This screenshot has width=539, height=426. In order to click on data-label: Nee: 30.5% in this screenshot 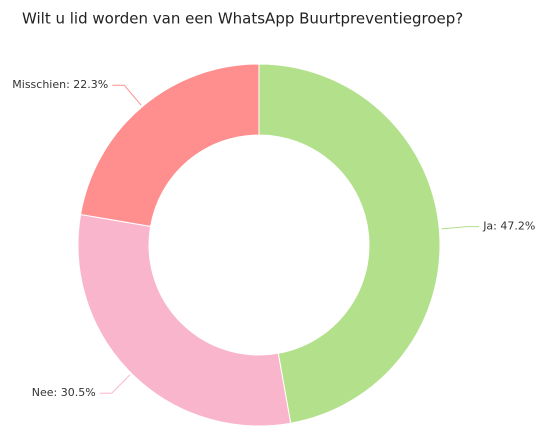, I will do `click(64, 392)`.